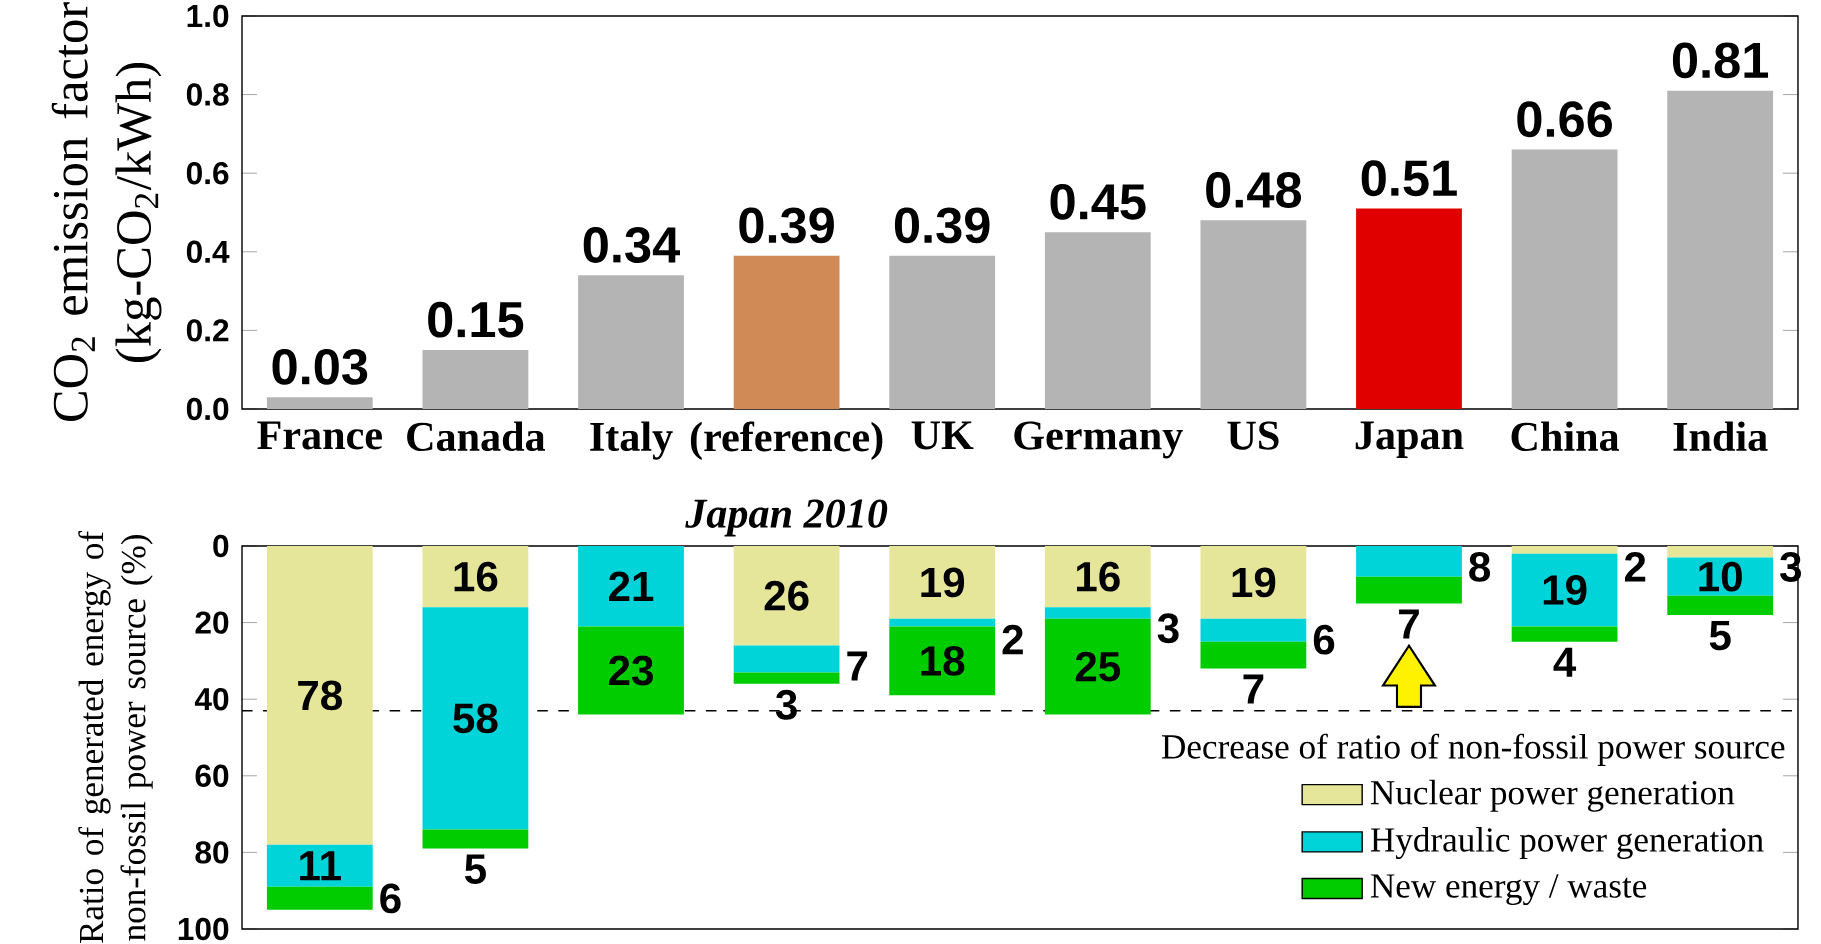 The height and width of the screenshot is (944, 1821). I want to click on data-label: 4, so click(1565, 662).